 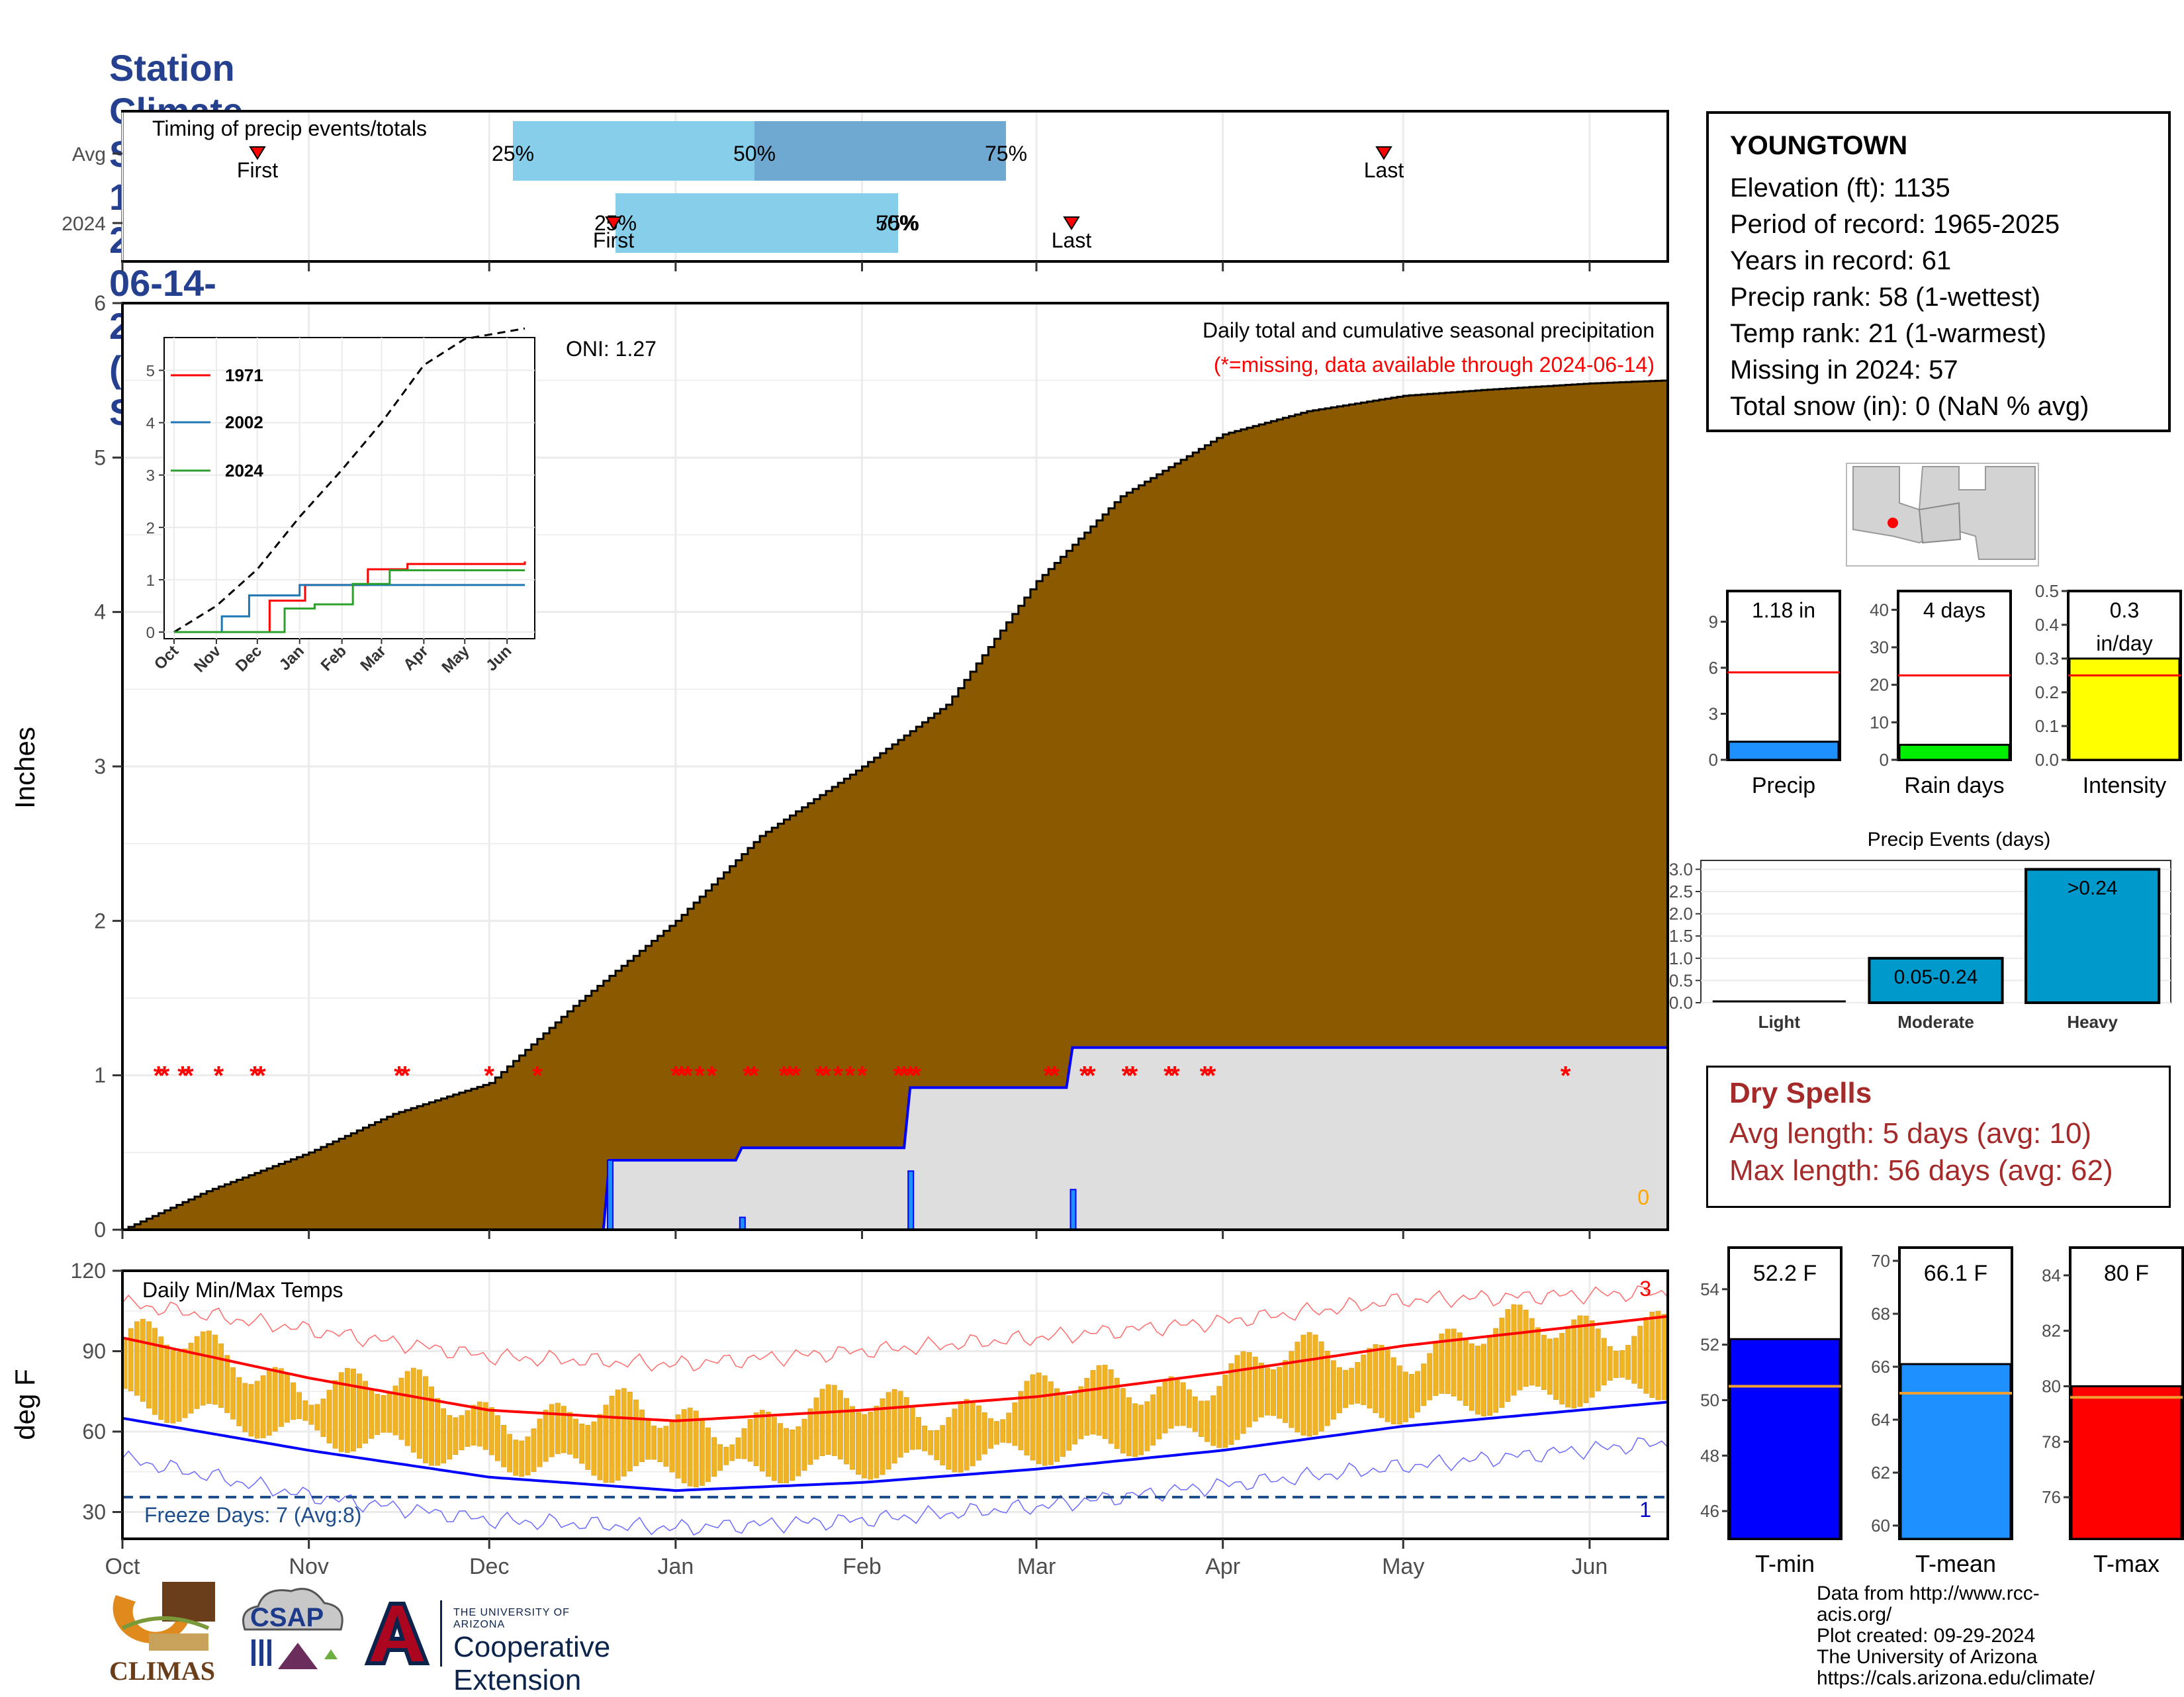 I want to click on month-label: Oct, so click(x=122, y=1566).